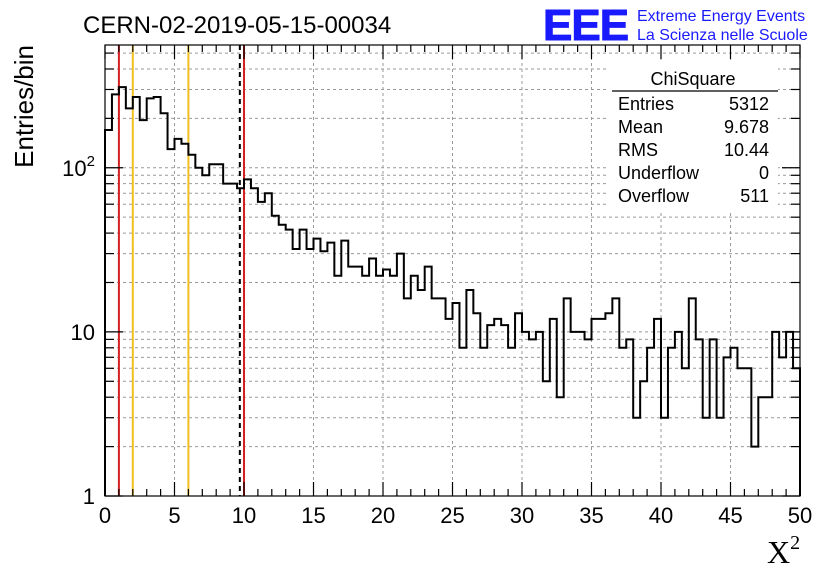  I want to click on stats-row-value: 10.44, so click(746, 150).